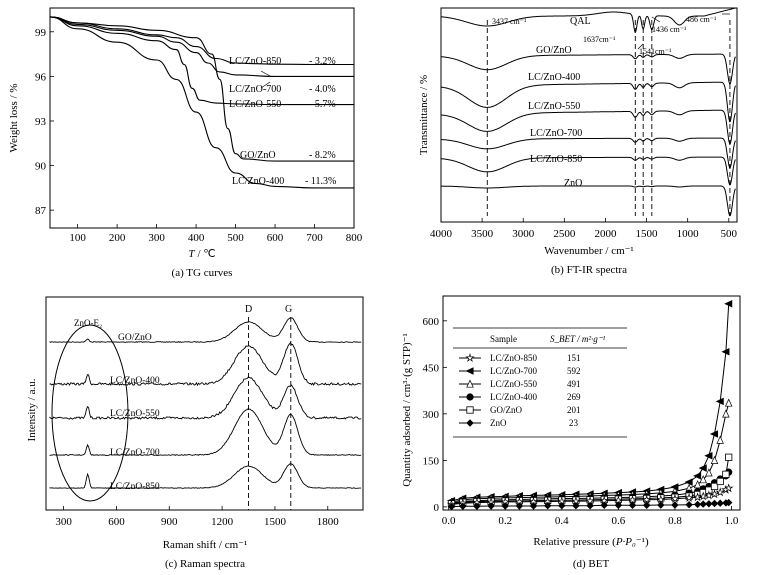  Describe the element at coordinates (255, 61) in the screenshot. I see `tg-label-sample: LC/ZnO-850` at that location.